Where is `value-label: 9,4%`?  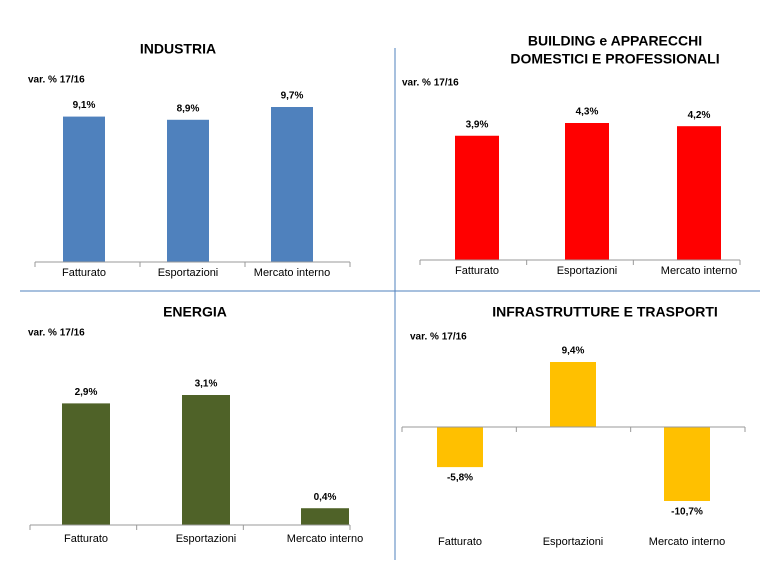 value-label: 9,4% is located at coordinates (573, 351).